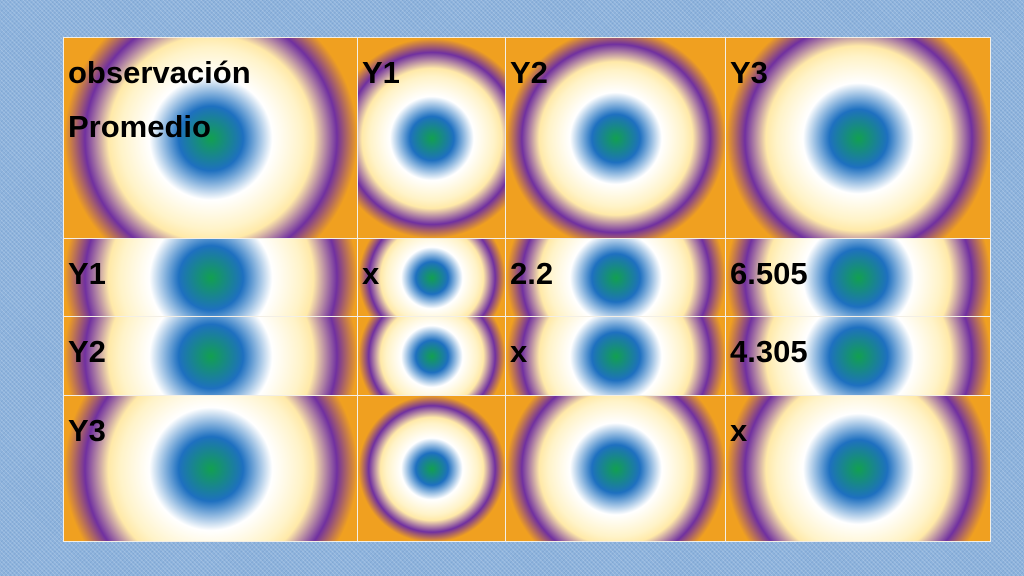 The image size is (1024, 576). I want to click on table-cell: 4.305, so click(858, 356).